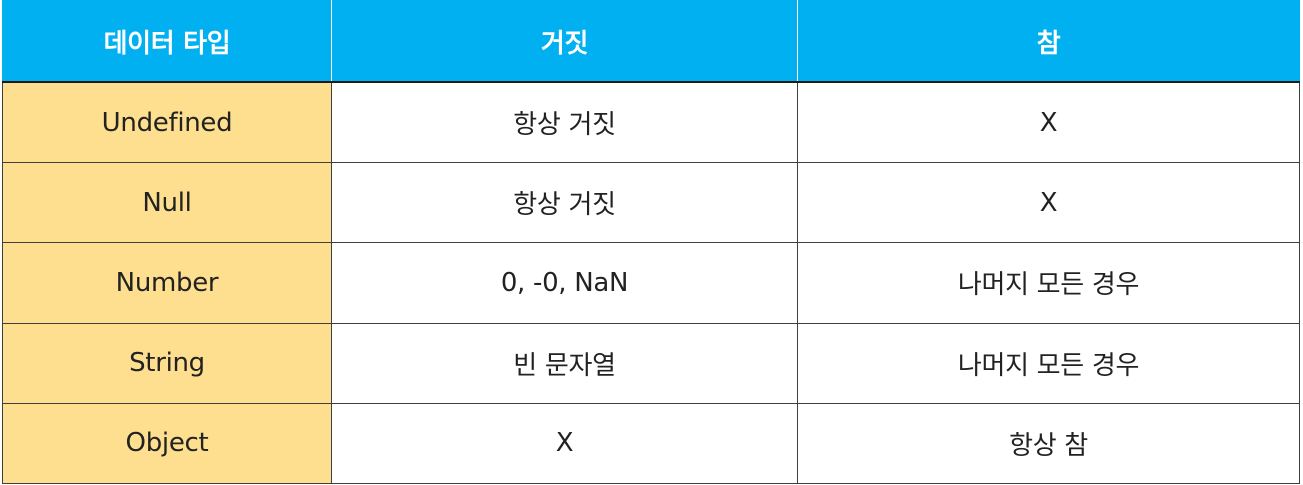  I want to click on header-truthy: 참, so click(1048, 41).